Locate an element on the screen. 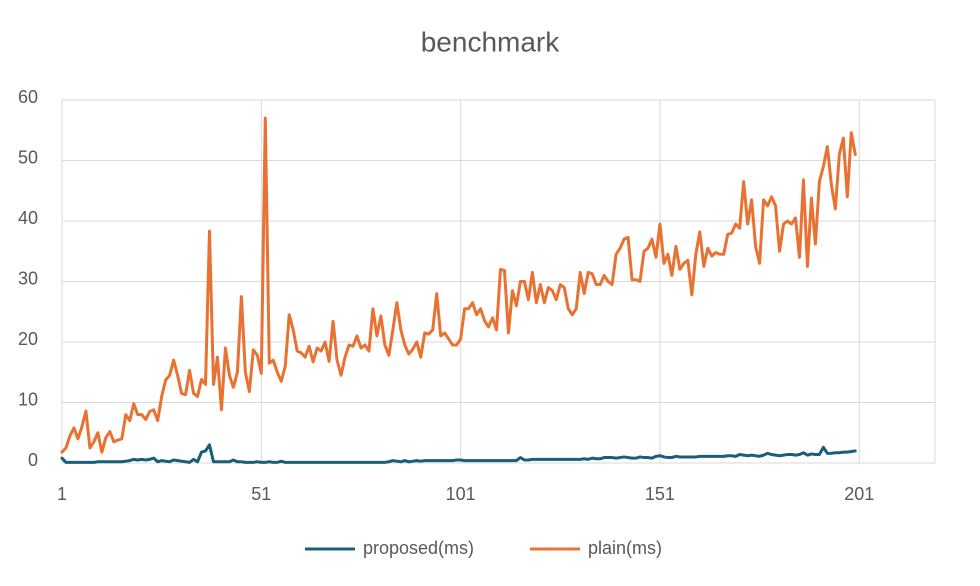 This screenshot has width=980, height=586. x-tick-label: 1 is located at coordinates (62, 494).